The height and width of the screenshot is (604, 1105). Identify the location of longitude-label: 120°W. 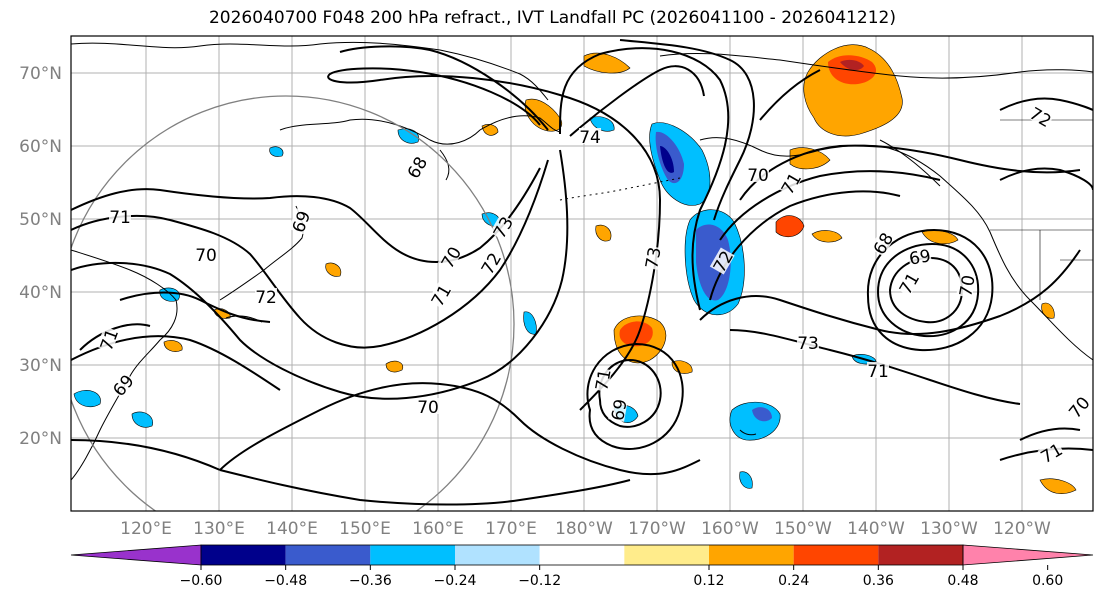
(1022, 529).